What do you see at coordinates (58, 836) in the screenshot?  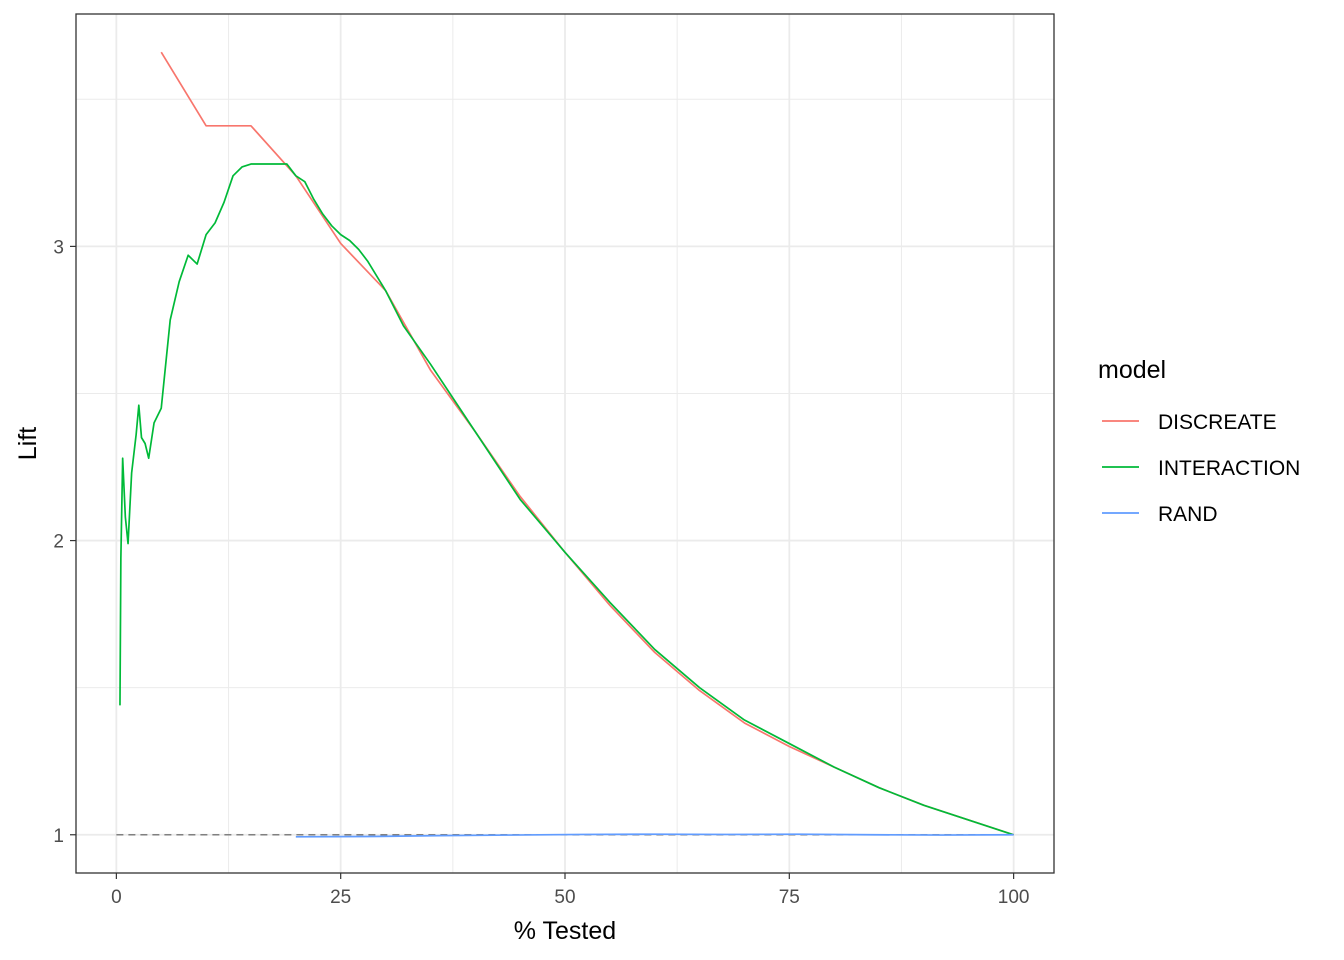 I see `y-tick-label: 1` at bounding box center [58, 836].